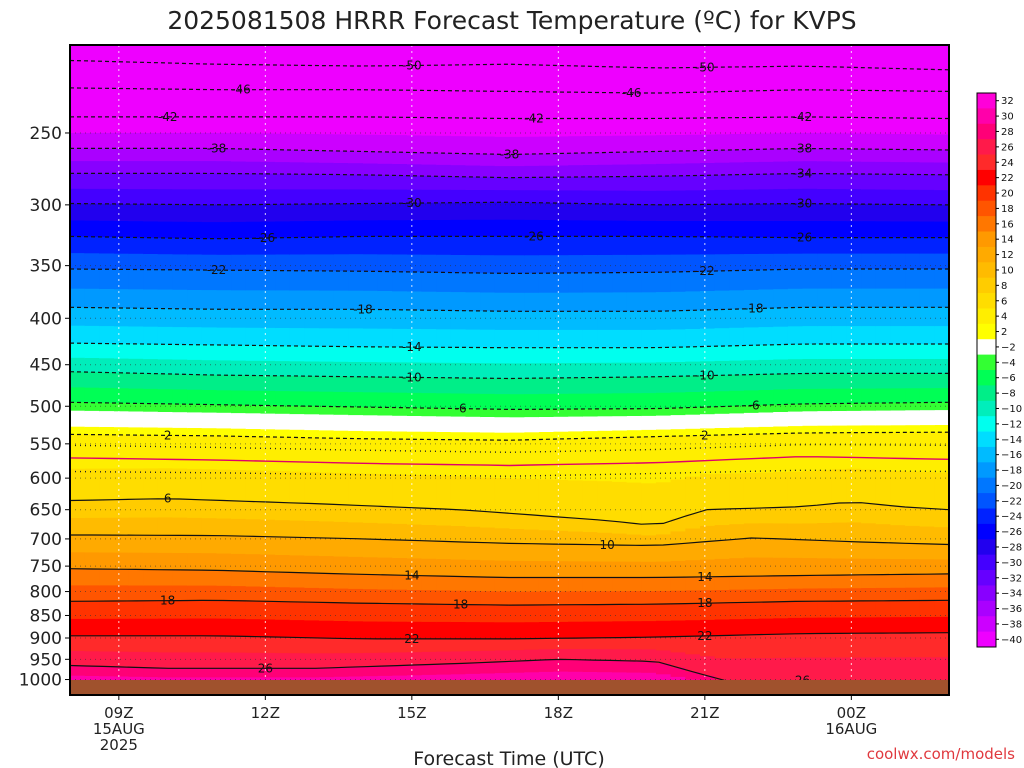 This screenshot has width=1024, height=768. I want to click on colorbar-tick-label: −34, so click(1011, 594).